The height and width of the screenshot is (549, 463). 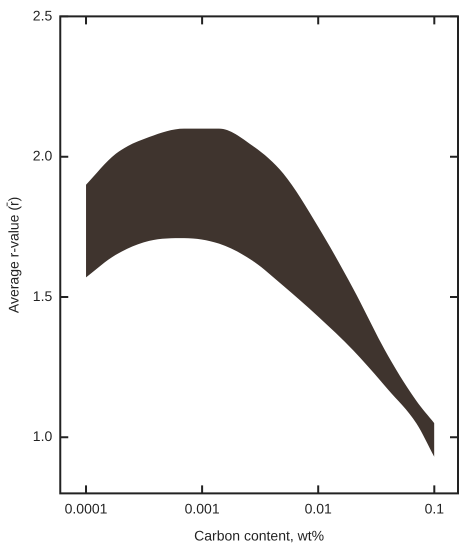 I want to click on x-tick-label: 0.001, so click(x=202, y=508).